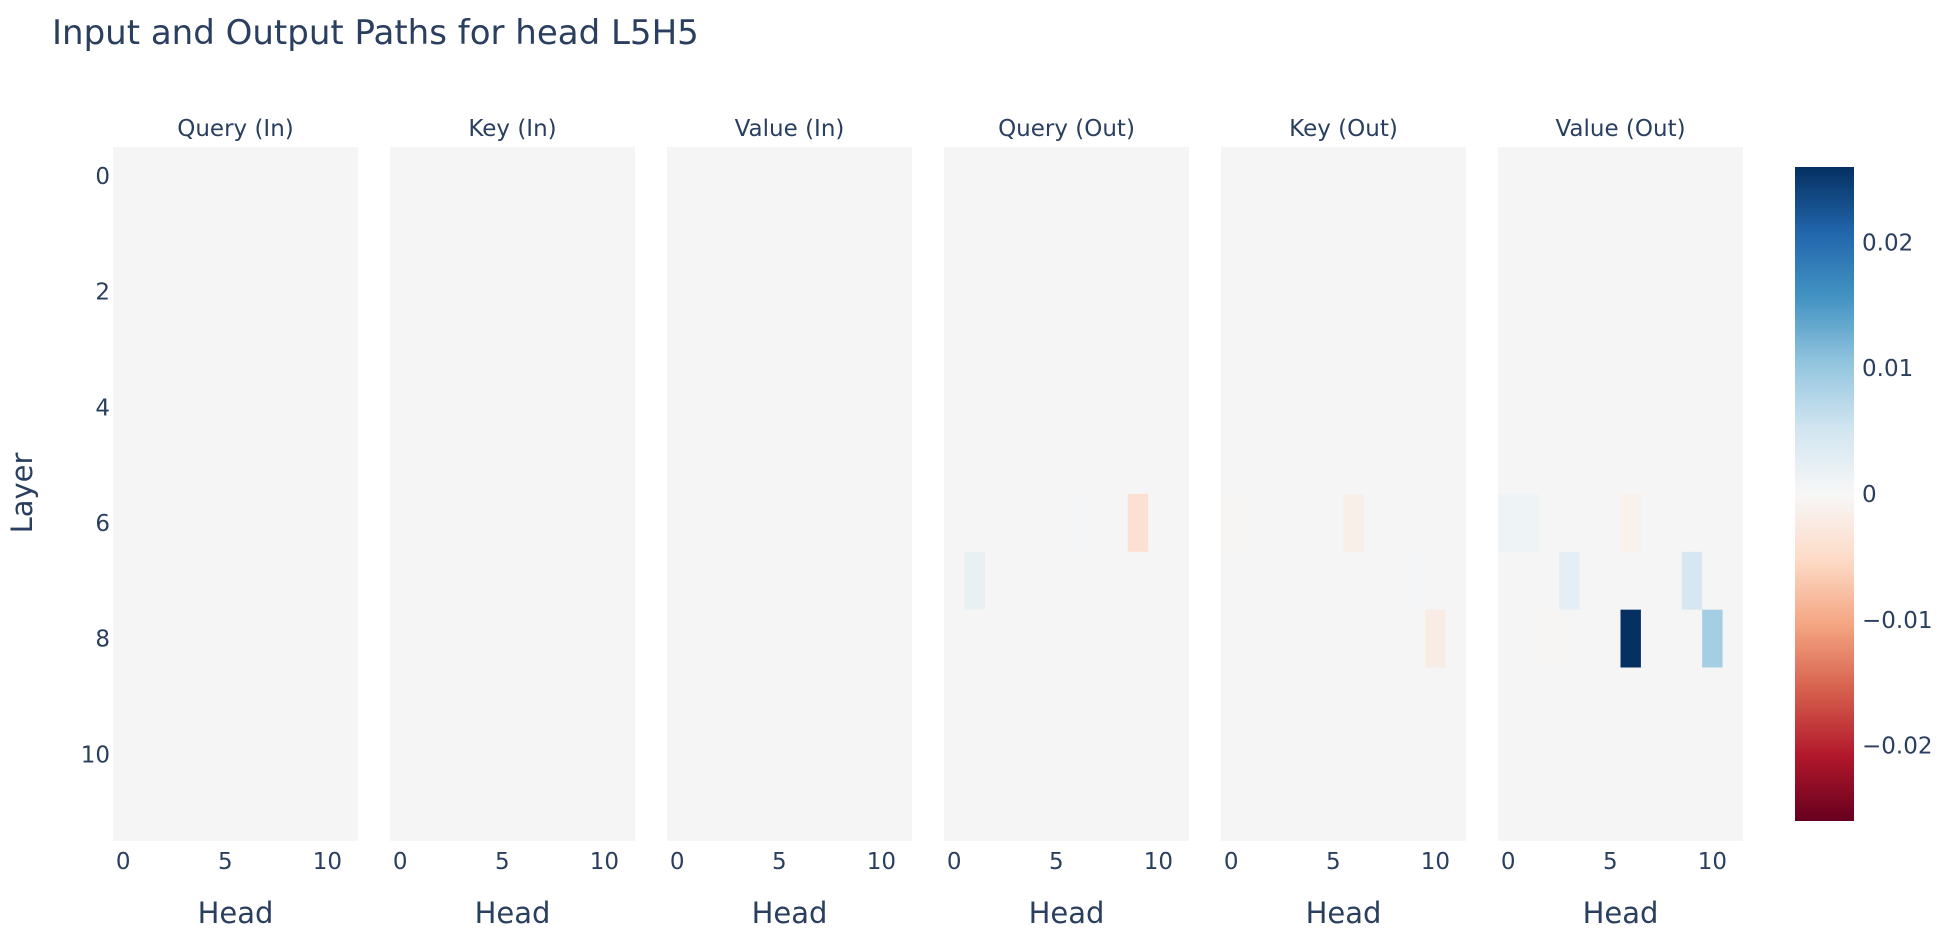 Image resolution: width=1944 pixels, height=932 pixels. I want to click on colorbar-bar, so click(1824, 494).